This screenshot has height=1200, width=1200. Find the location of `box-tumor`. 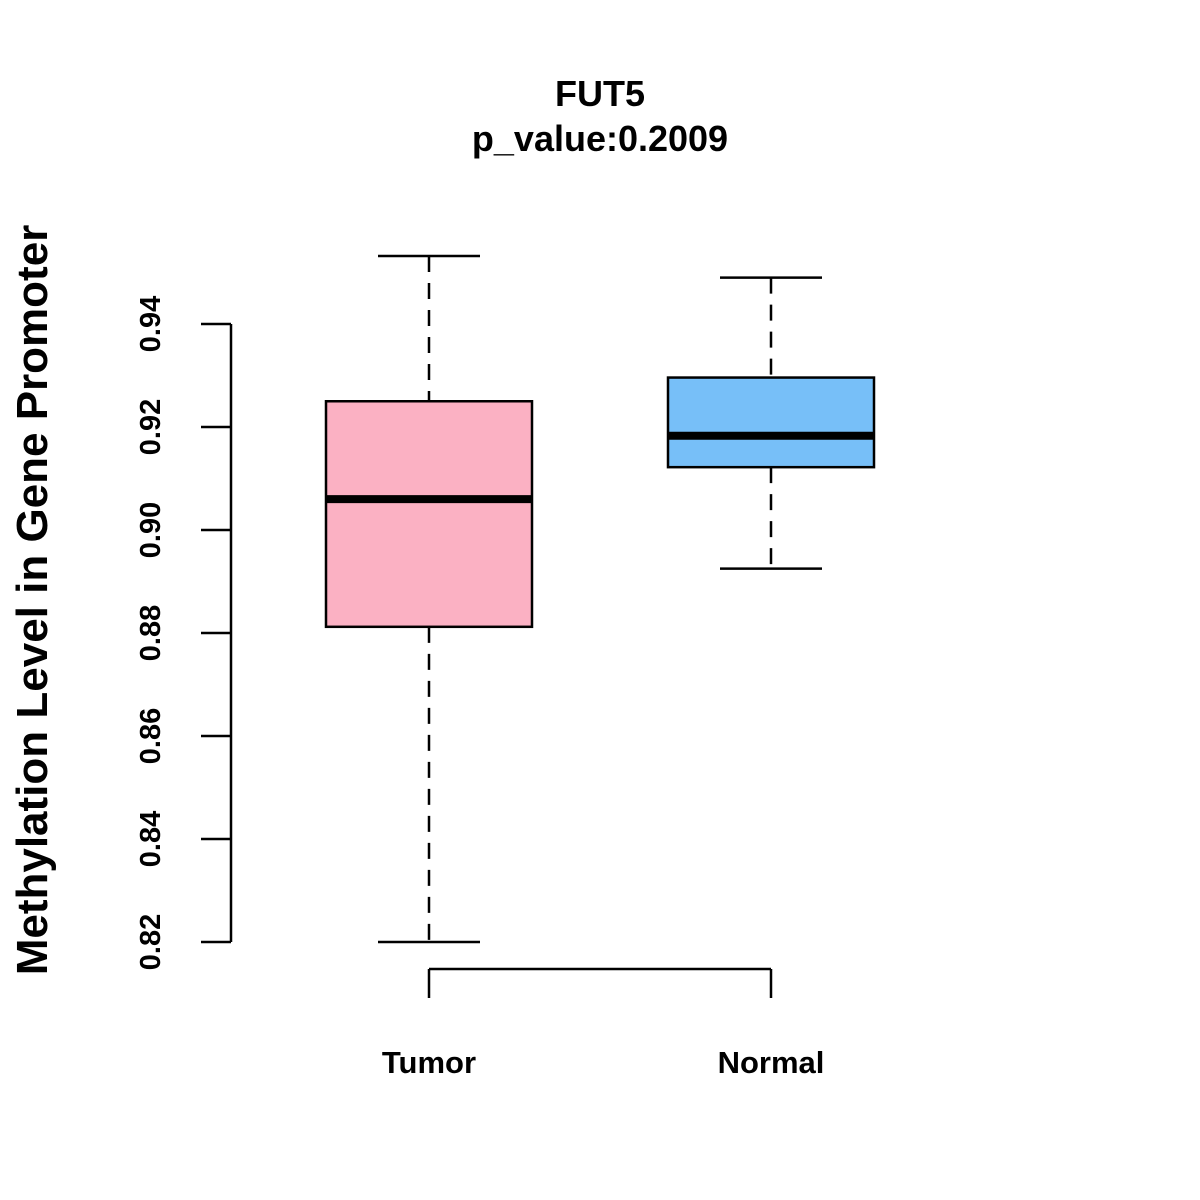

box-tumor is located at coordinates (429, 599).